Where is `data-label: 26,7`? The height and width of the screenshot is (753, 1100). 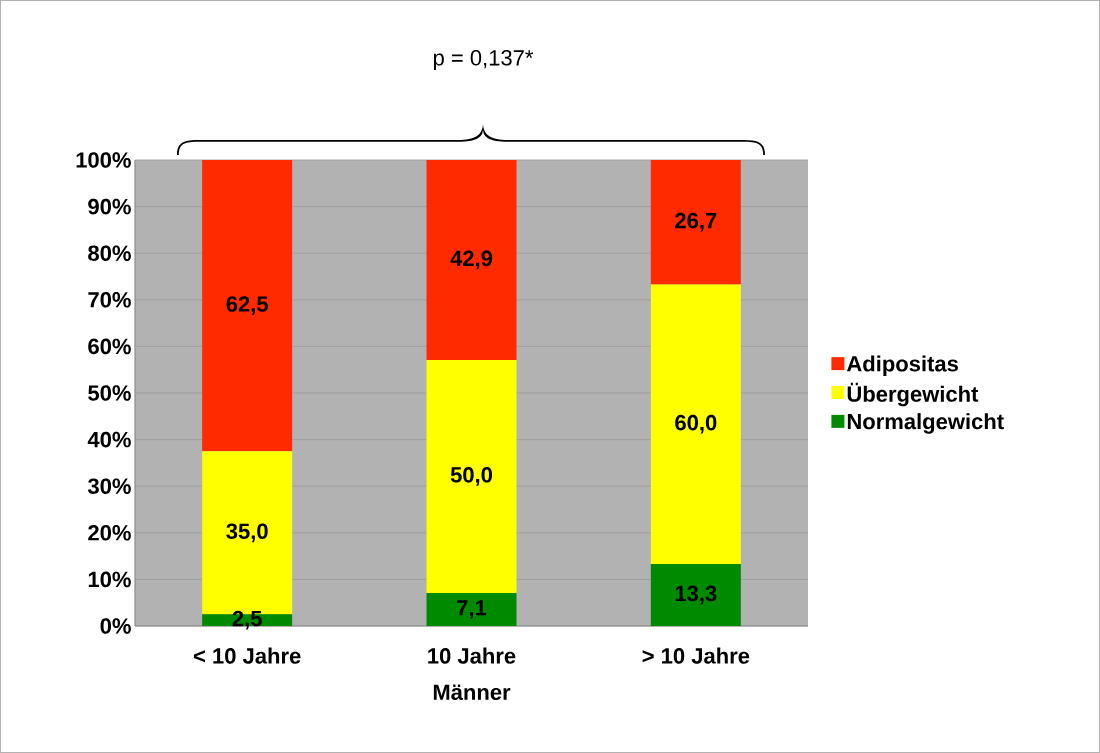
data-label: 26,7 is located at coordinates (696, 222).